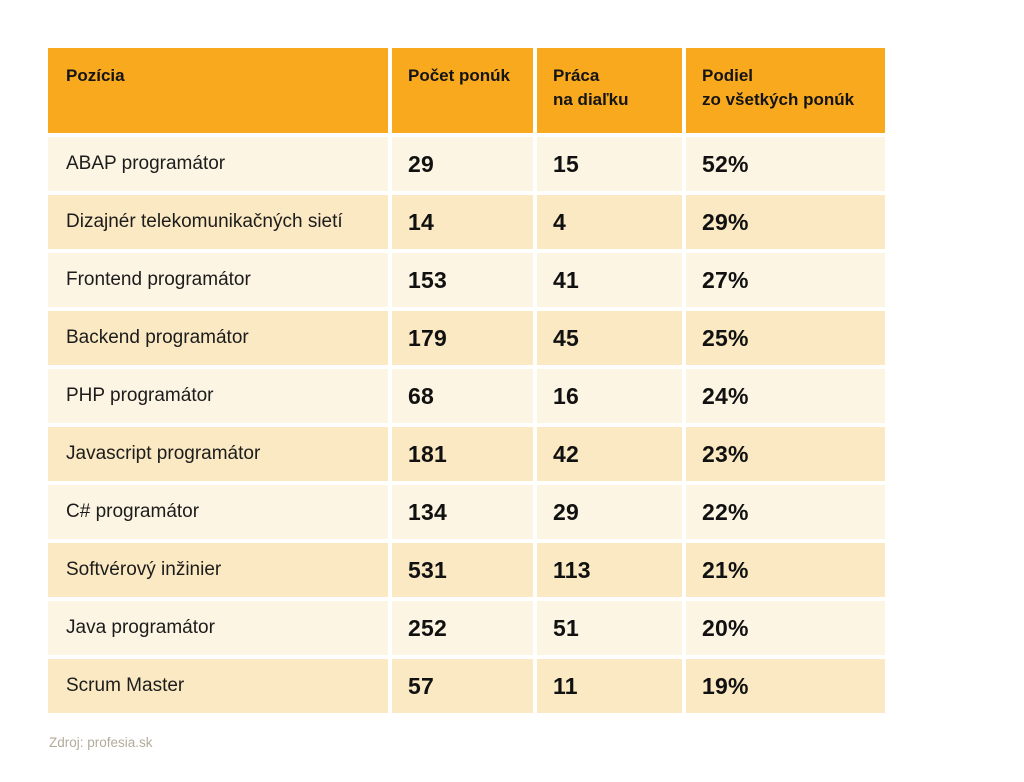 The image size is (1024, 782). What do you see at coordinates (218, 222) in the screenshot?
I see `position-cell: Dizajnér telekomunikačných sietí` at bounding box center [218, 222].